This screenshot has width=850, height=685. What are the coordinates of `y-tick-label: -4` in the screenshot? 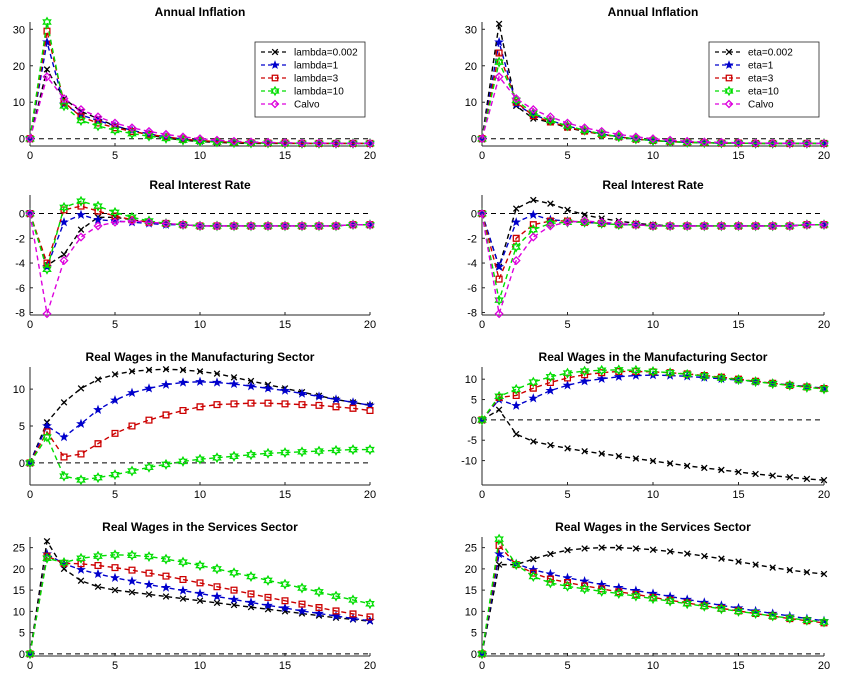 It's located at (472, 264).